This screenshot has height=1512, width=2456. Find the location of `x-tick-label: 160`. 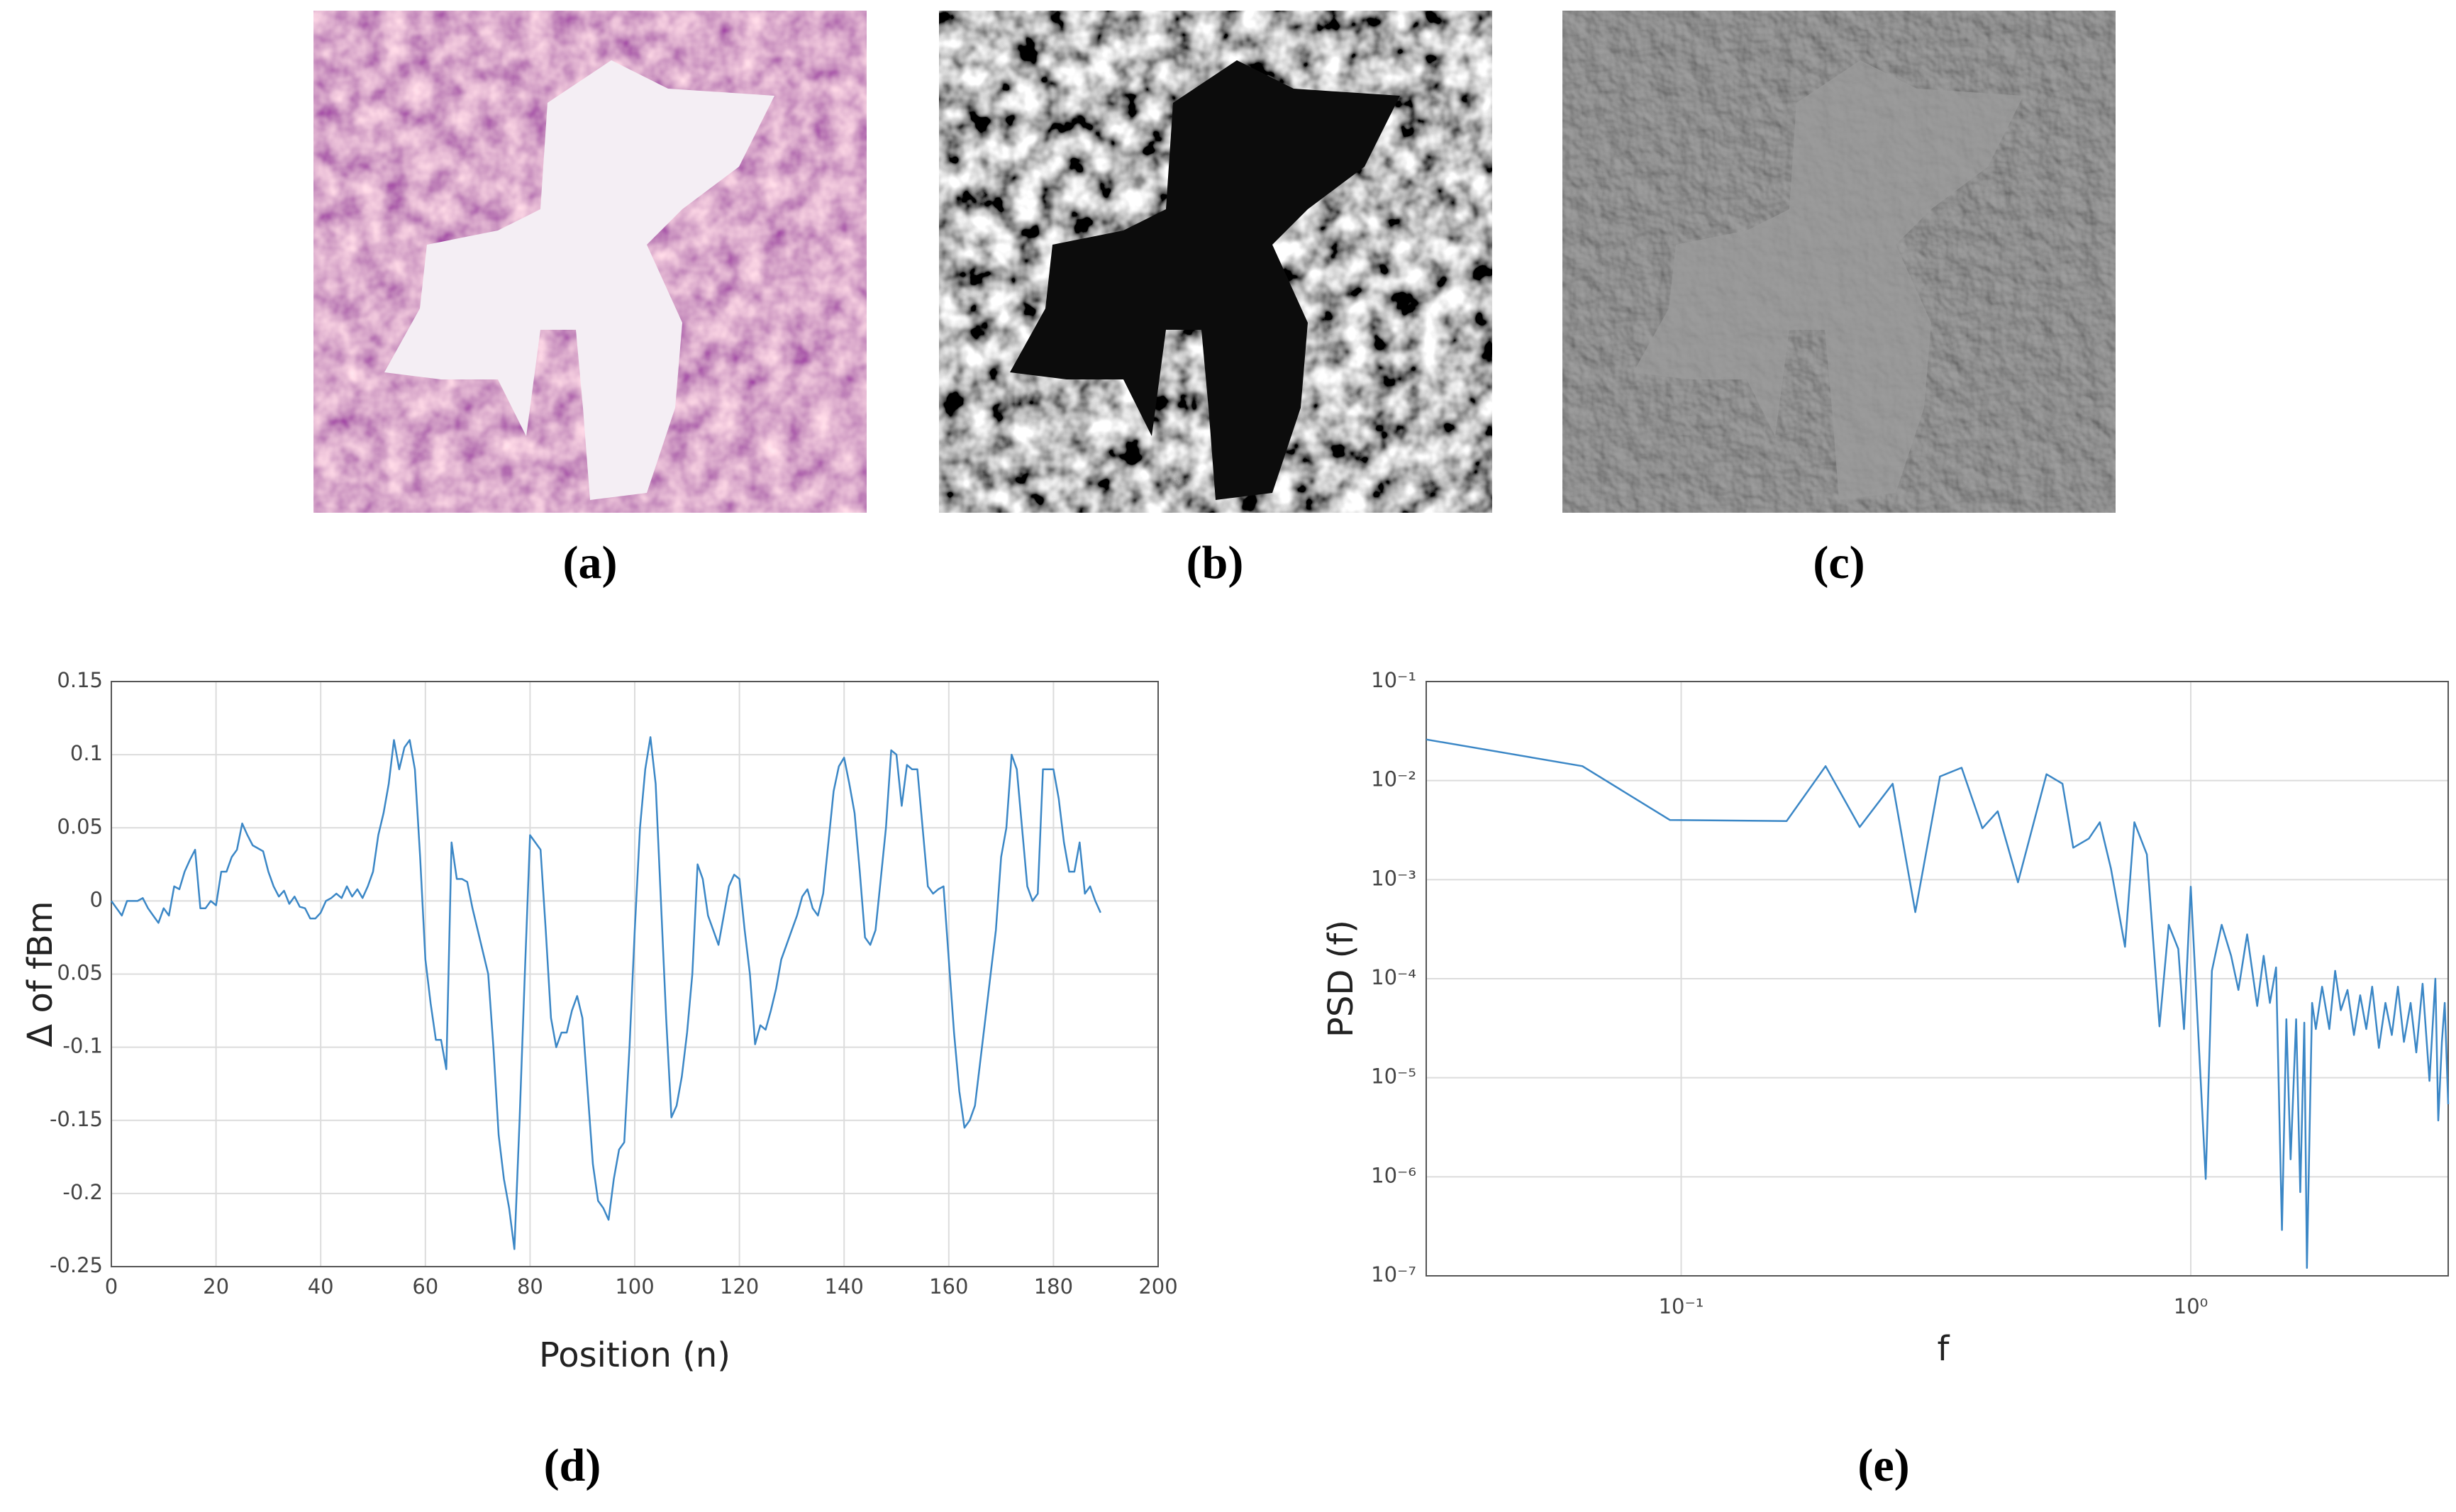

x-tick-label: 160 is located at coordinates (948, 1286).